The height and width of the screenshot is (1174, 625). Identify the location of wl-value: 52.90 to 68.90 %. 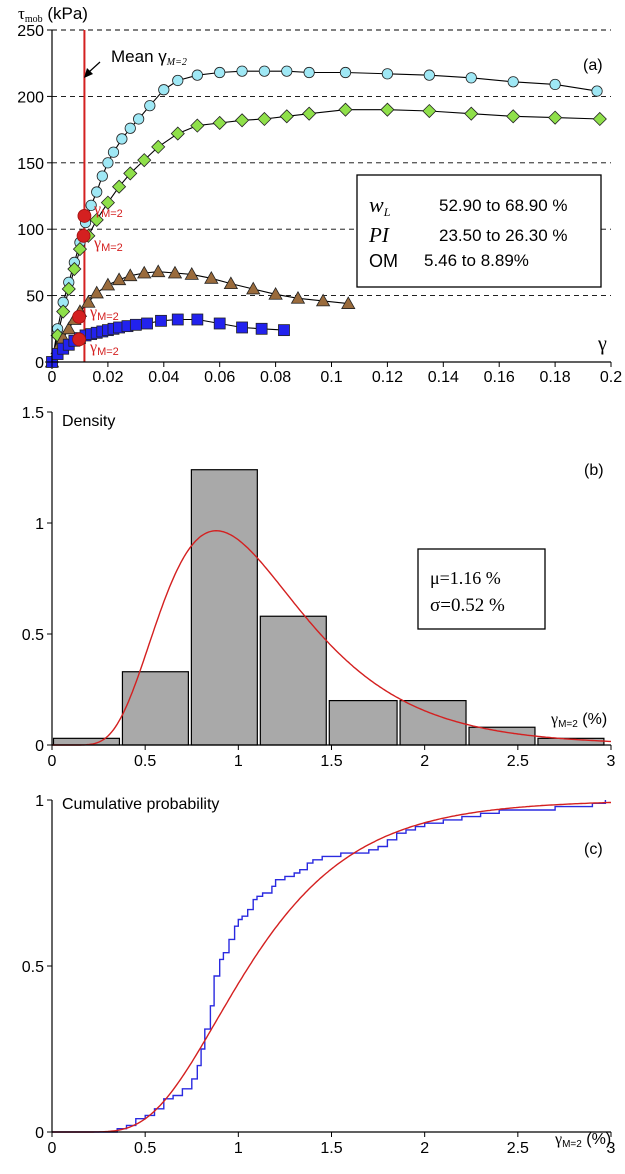
(503, 205).